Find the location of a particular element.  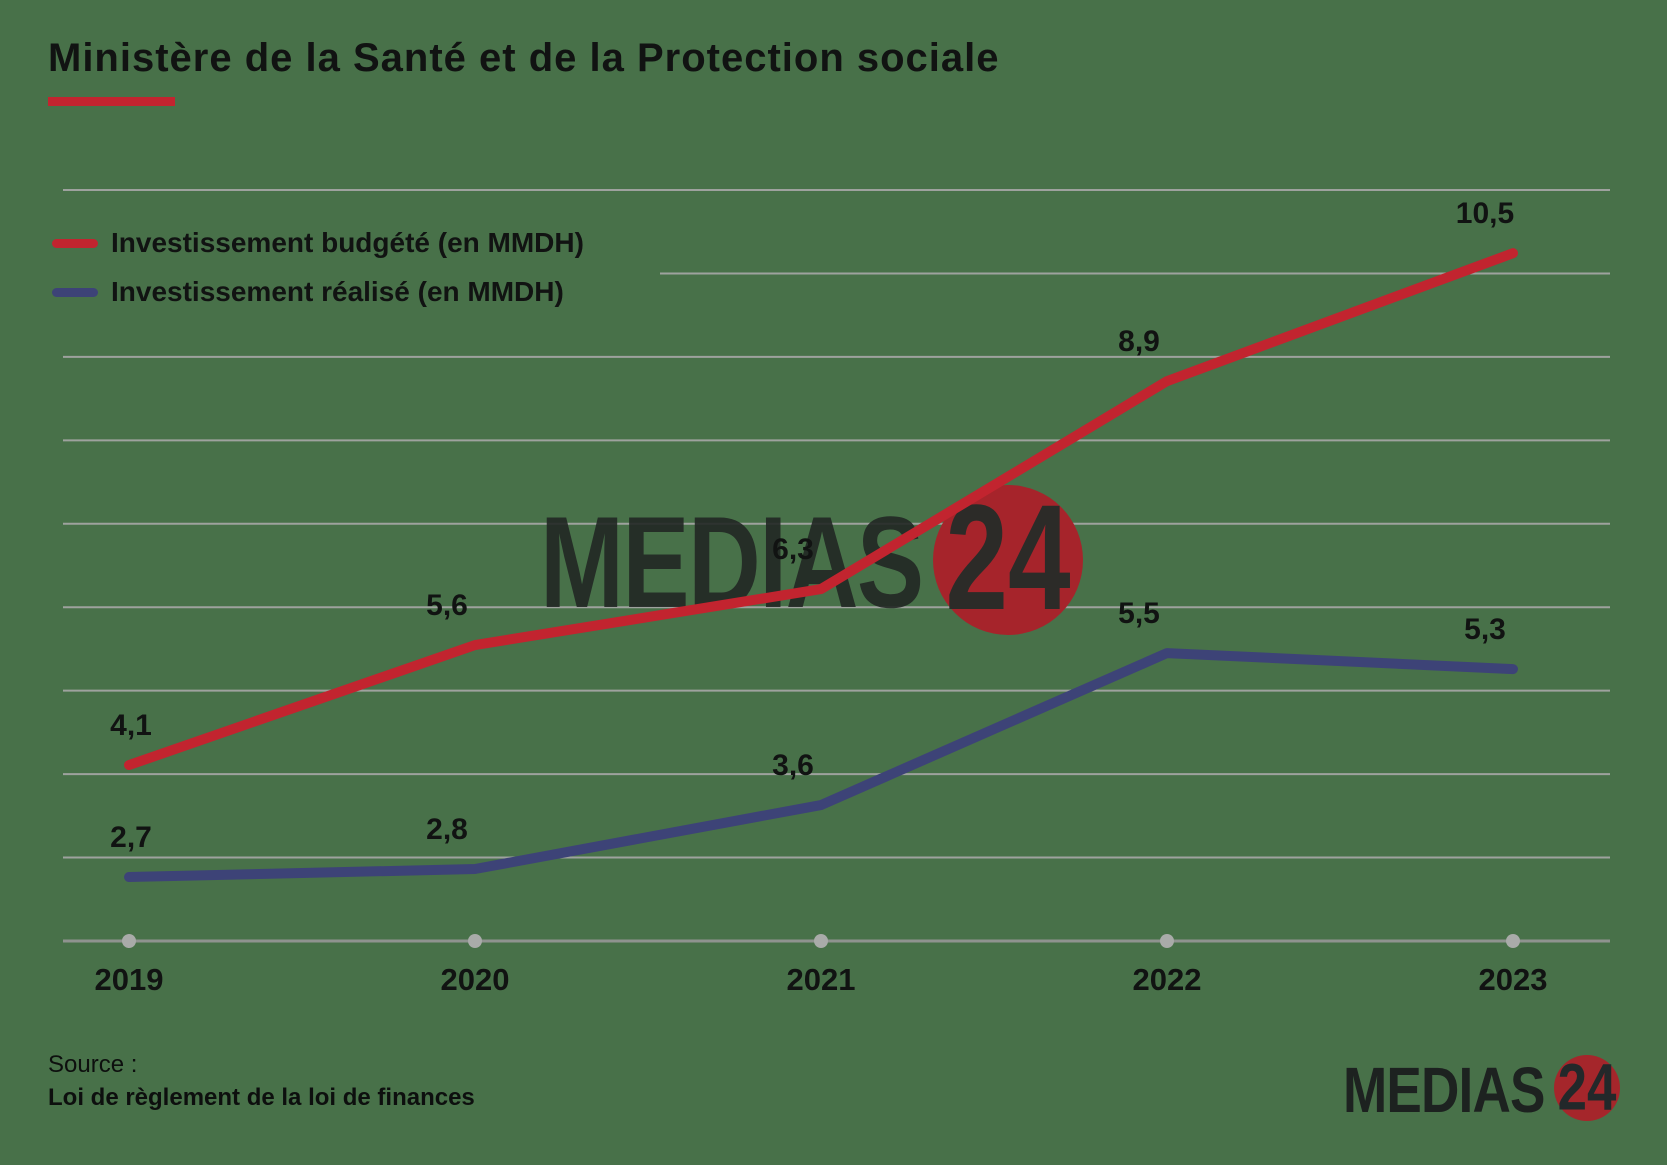

legend-label: Investissement budgété (en MMDH) is located at coordinates (347, 242).